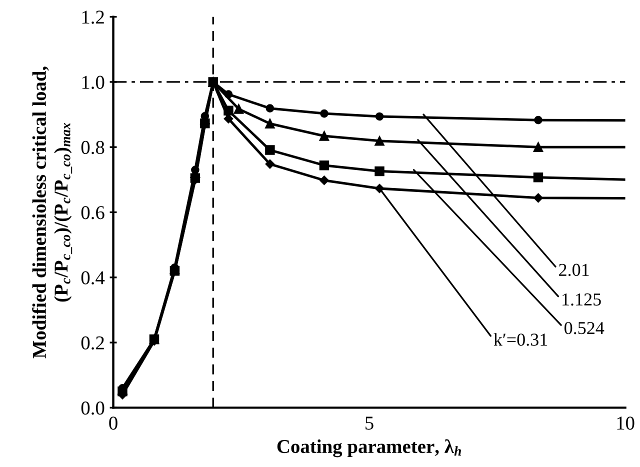 This screenshot has height=467, width=640. I want to click on x-tick-label: 5, so click(370, 423).